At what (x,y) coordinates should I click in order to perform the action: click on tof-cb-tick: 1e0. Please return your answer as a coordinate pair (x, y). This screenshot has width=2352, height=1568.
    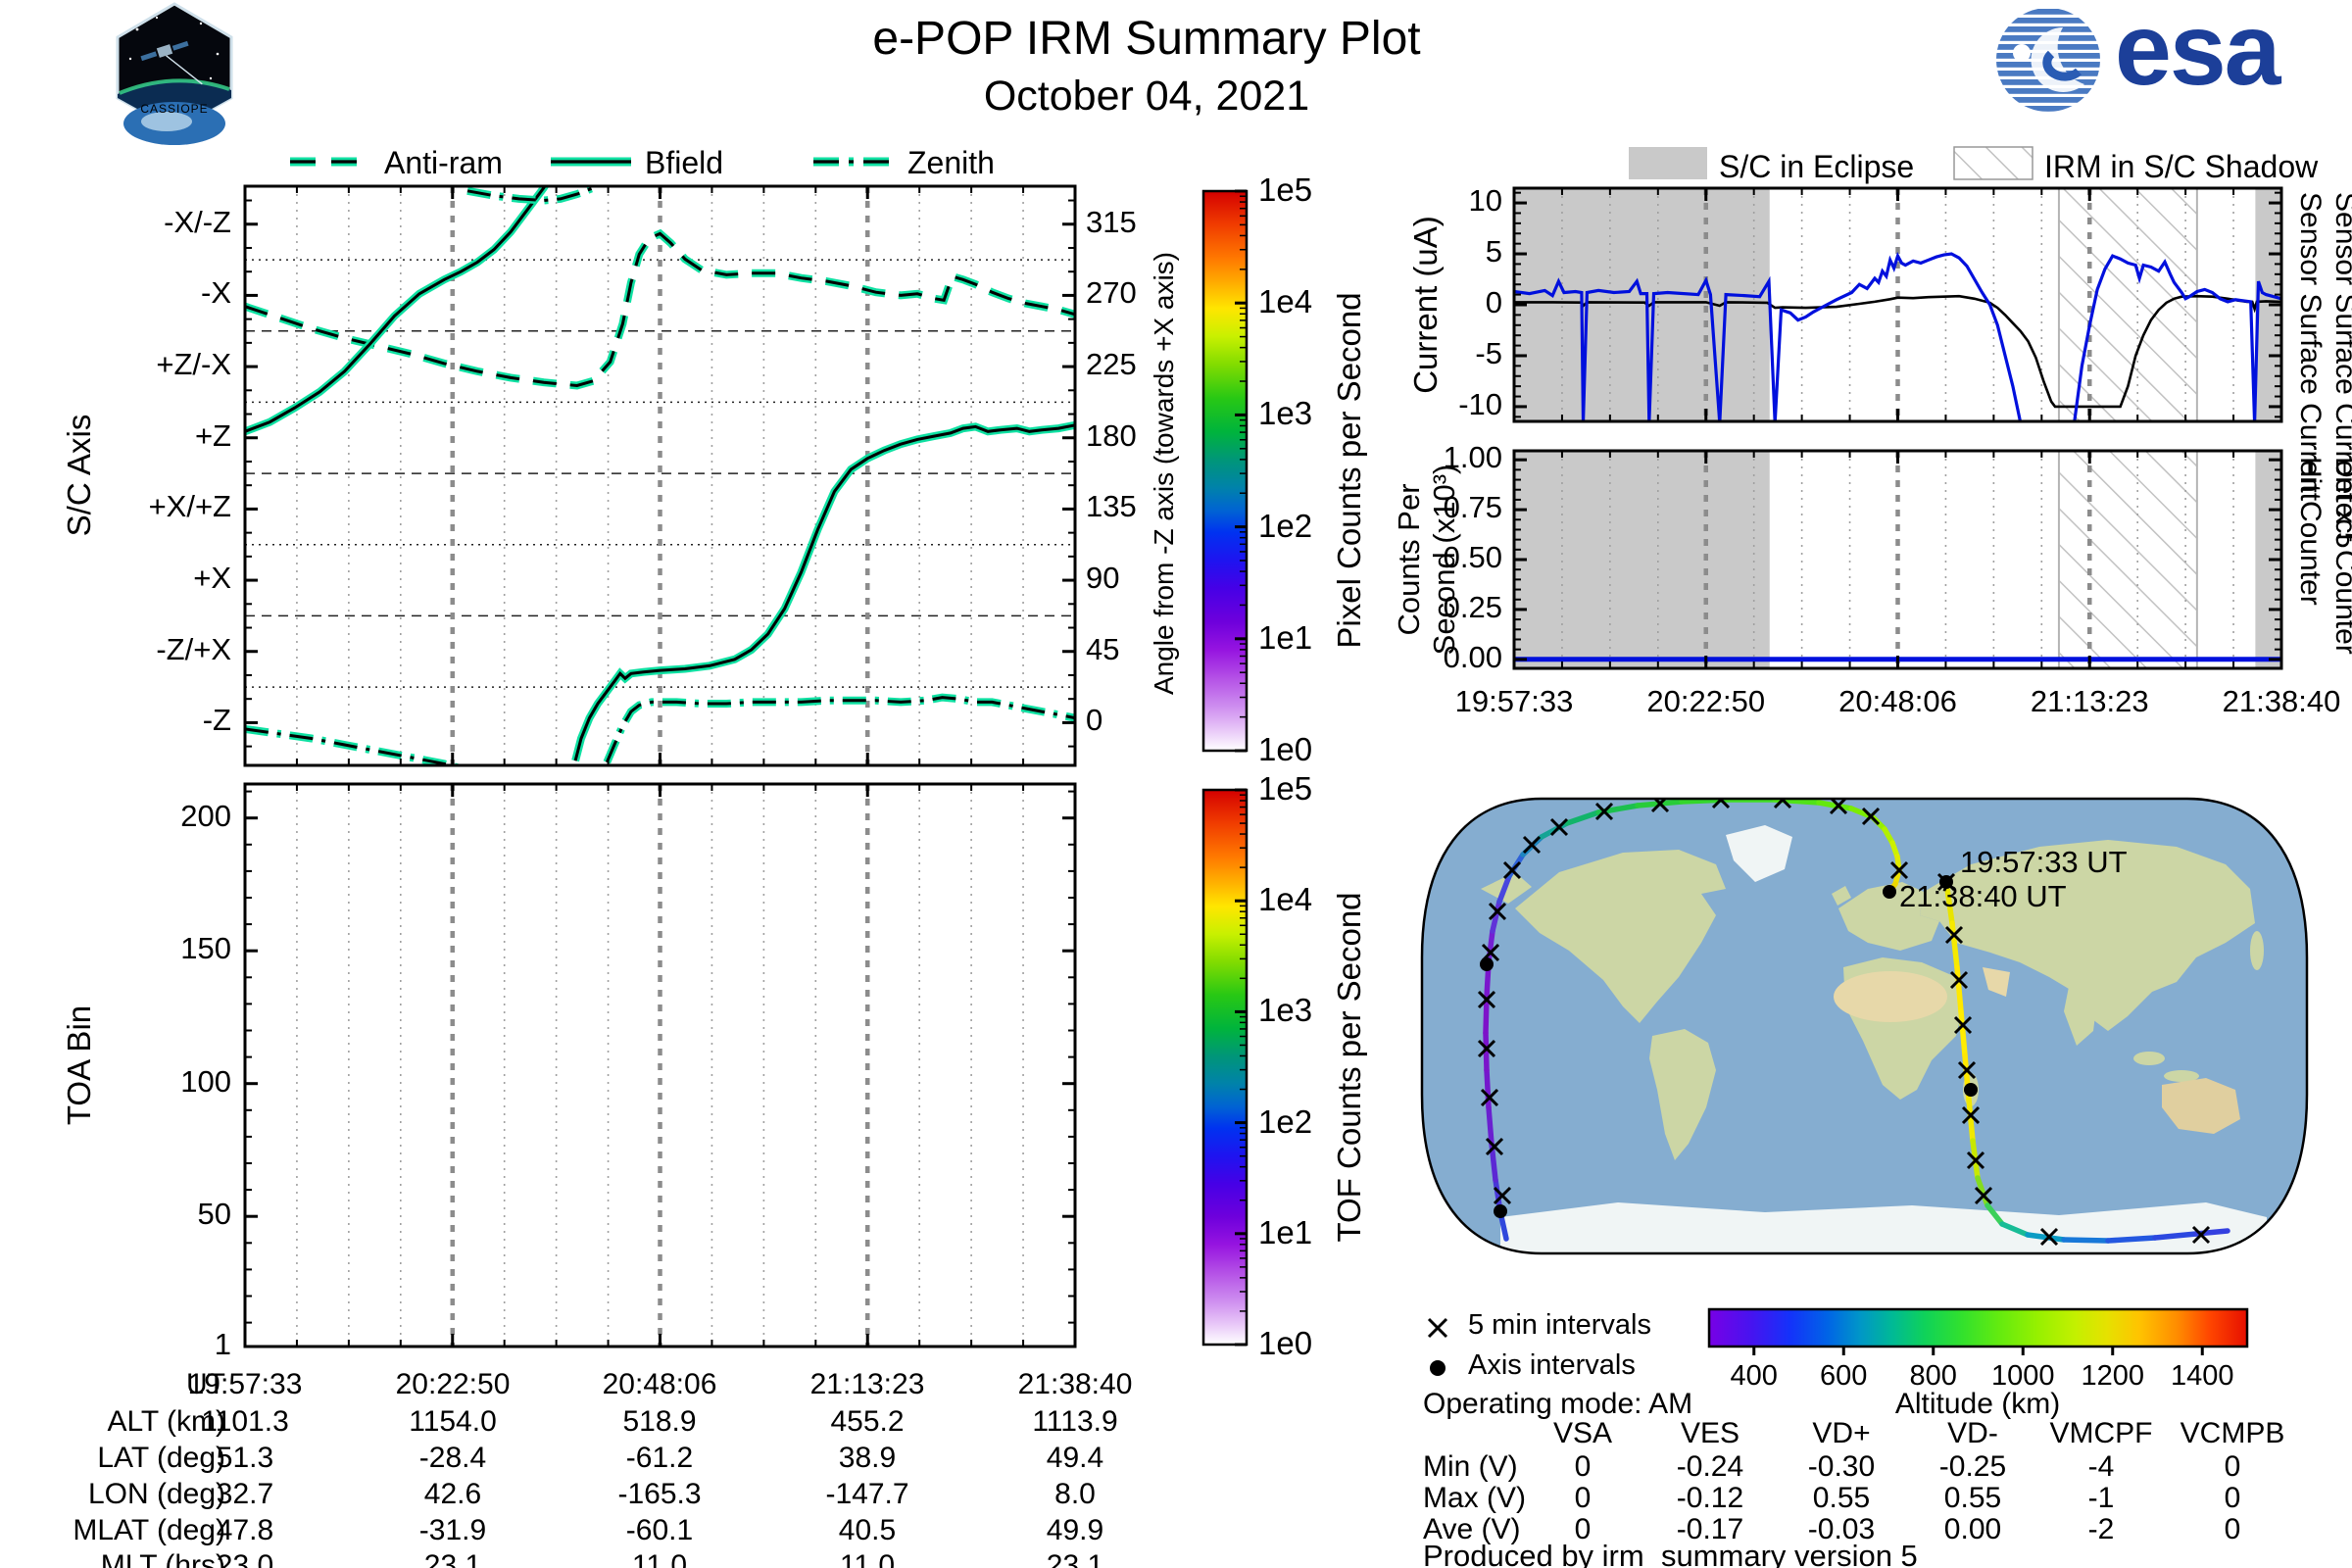
    Looking at the image, I should click on (1285, 1343).